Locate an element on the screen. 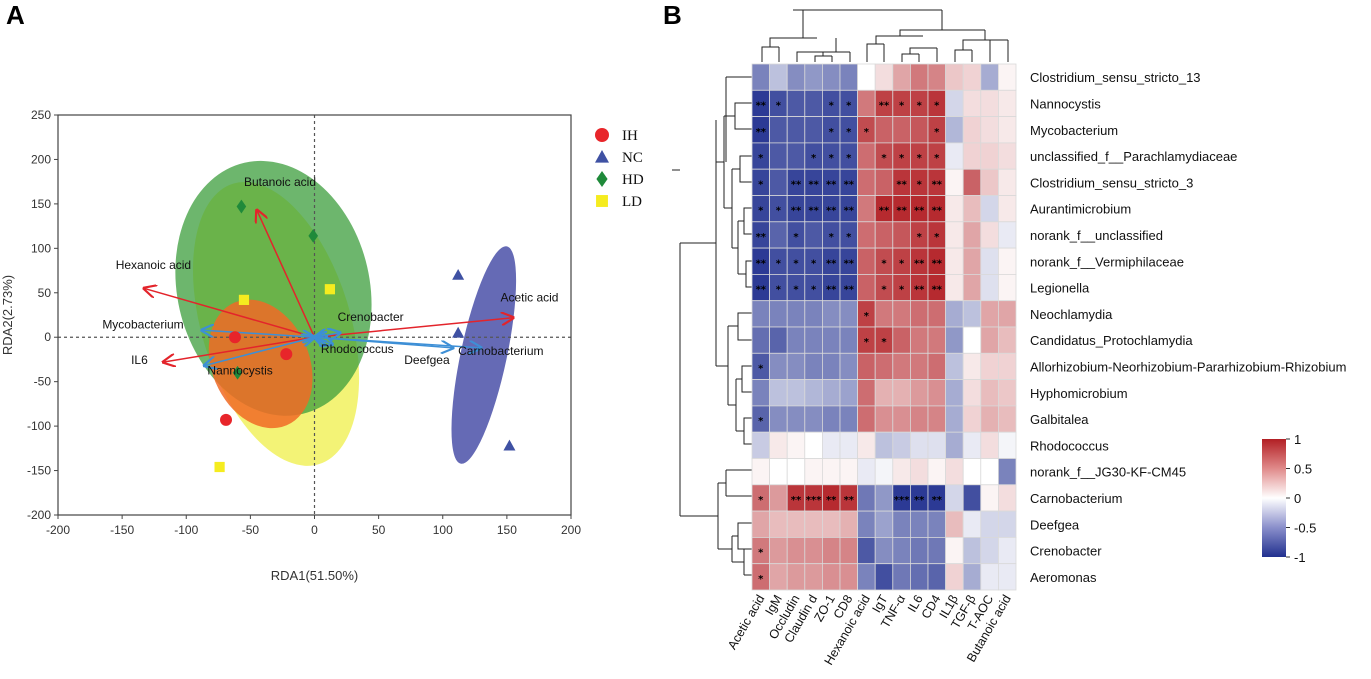  ellipse-nc is located at coordinates (484, 355).